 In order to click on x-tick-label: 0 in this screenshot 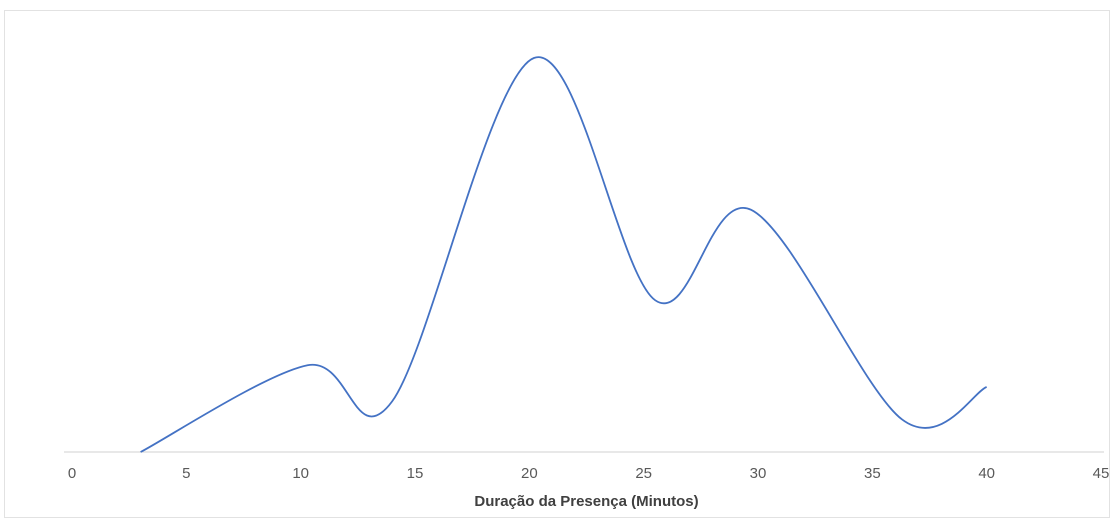, I will do `click(72, 473)`.